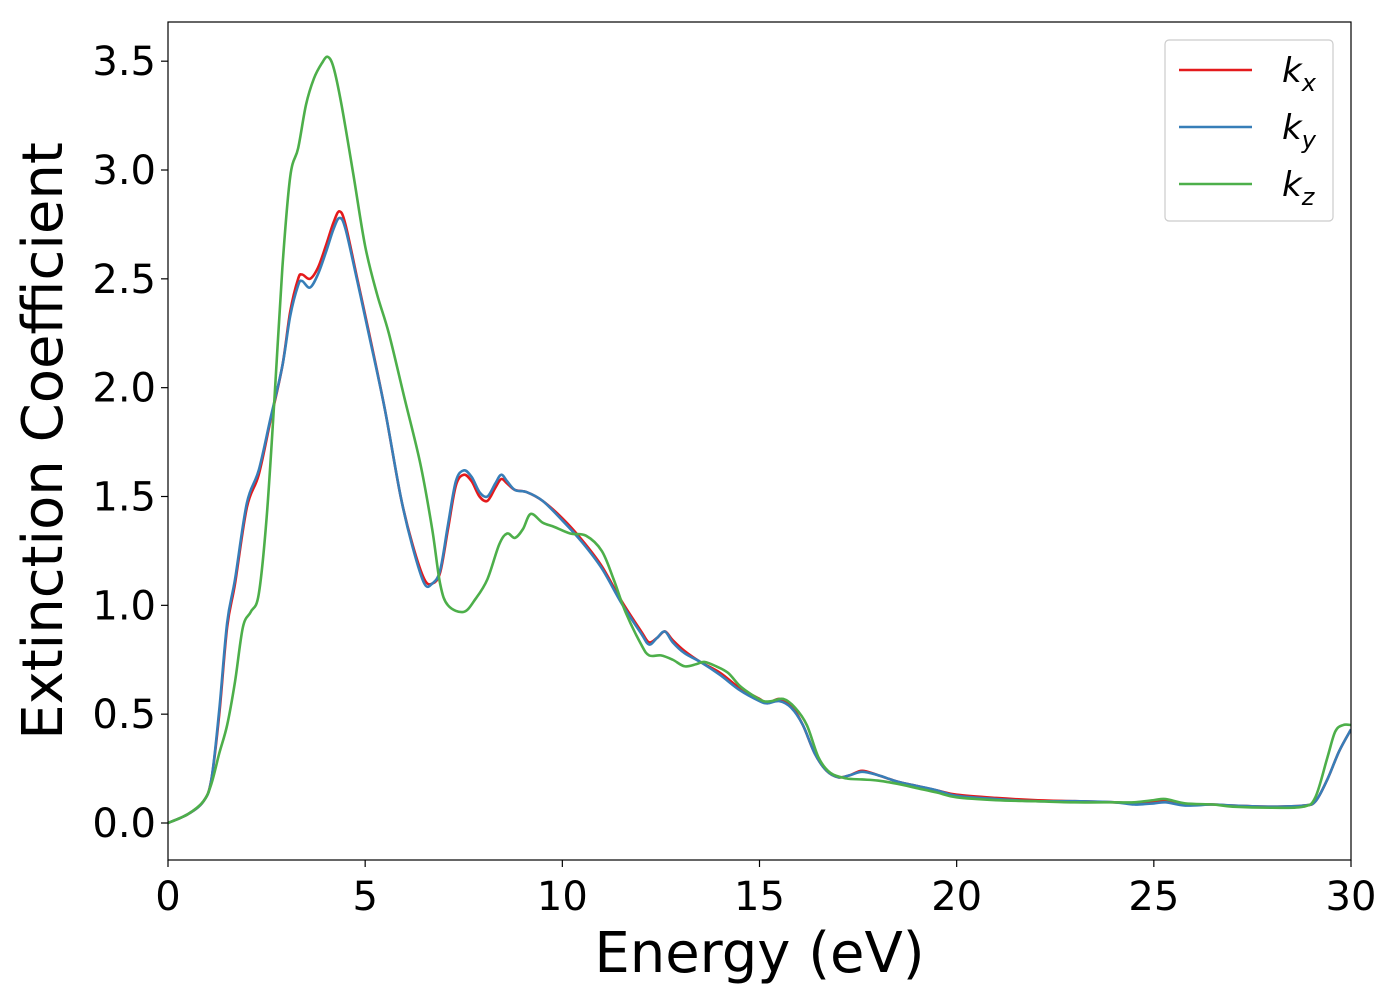  What do you see at coordinates (43, 441) in the screenshot?
I see `y-axis-label: Extinction Coefficient` at bounding box center [43, 441].